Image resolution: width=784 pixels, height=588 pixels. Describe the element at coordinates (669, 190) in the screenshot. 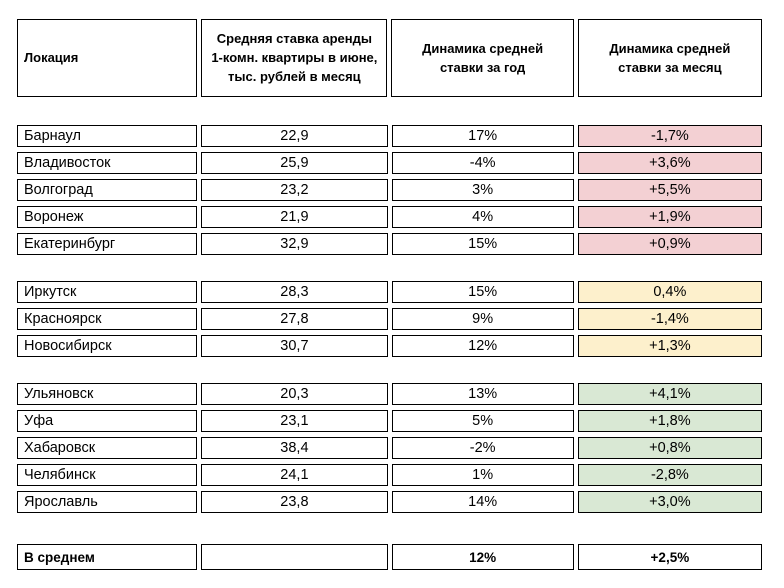

I see `month-change-cell: +5,5%` at that location.